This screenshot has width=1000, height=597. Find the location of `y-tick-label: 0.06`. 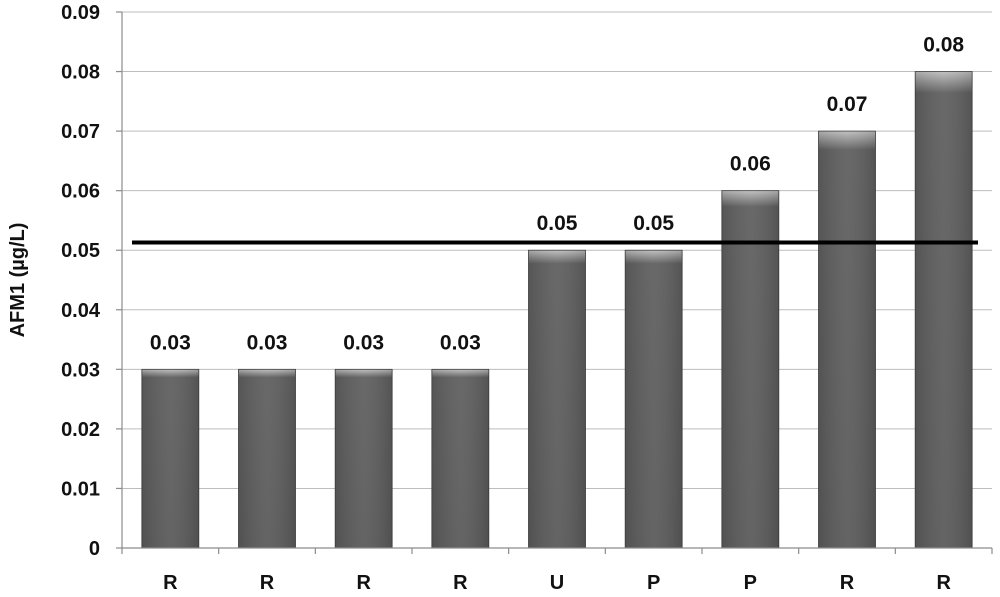

y-tick-label: 0.06 is located at coordinates (80, 192).